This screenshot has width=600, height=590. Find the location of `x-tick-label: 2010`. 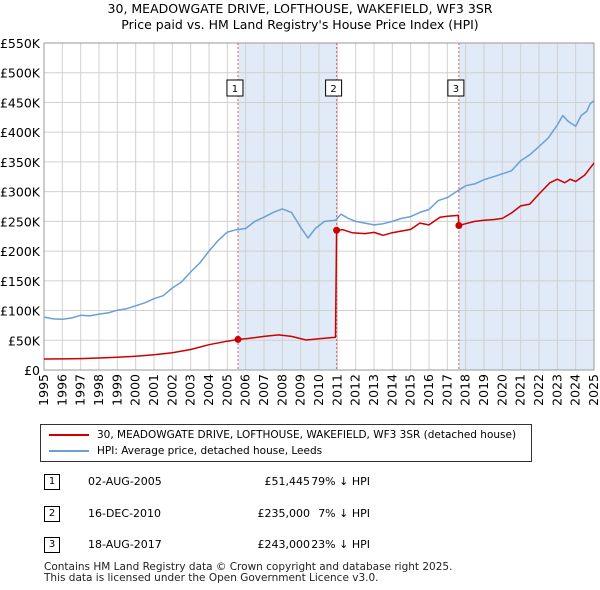

x-tick-label: 2010 is located at coordinates (318, 390).